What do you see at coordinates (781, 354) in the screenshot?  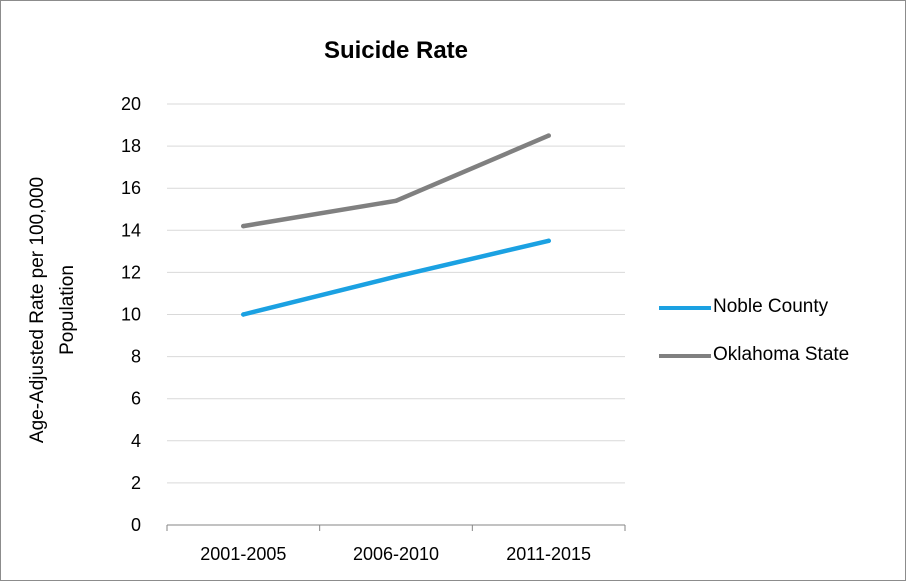 I see `legend-label-oklahoma-state: Oklahoma State` at bounding box center [781, 354].